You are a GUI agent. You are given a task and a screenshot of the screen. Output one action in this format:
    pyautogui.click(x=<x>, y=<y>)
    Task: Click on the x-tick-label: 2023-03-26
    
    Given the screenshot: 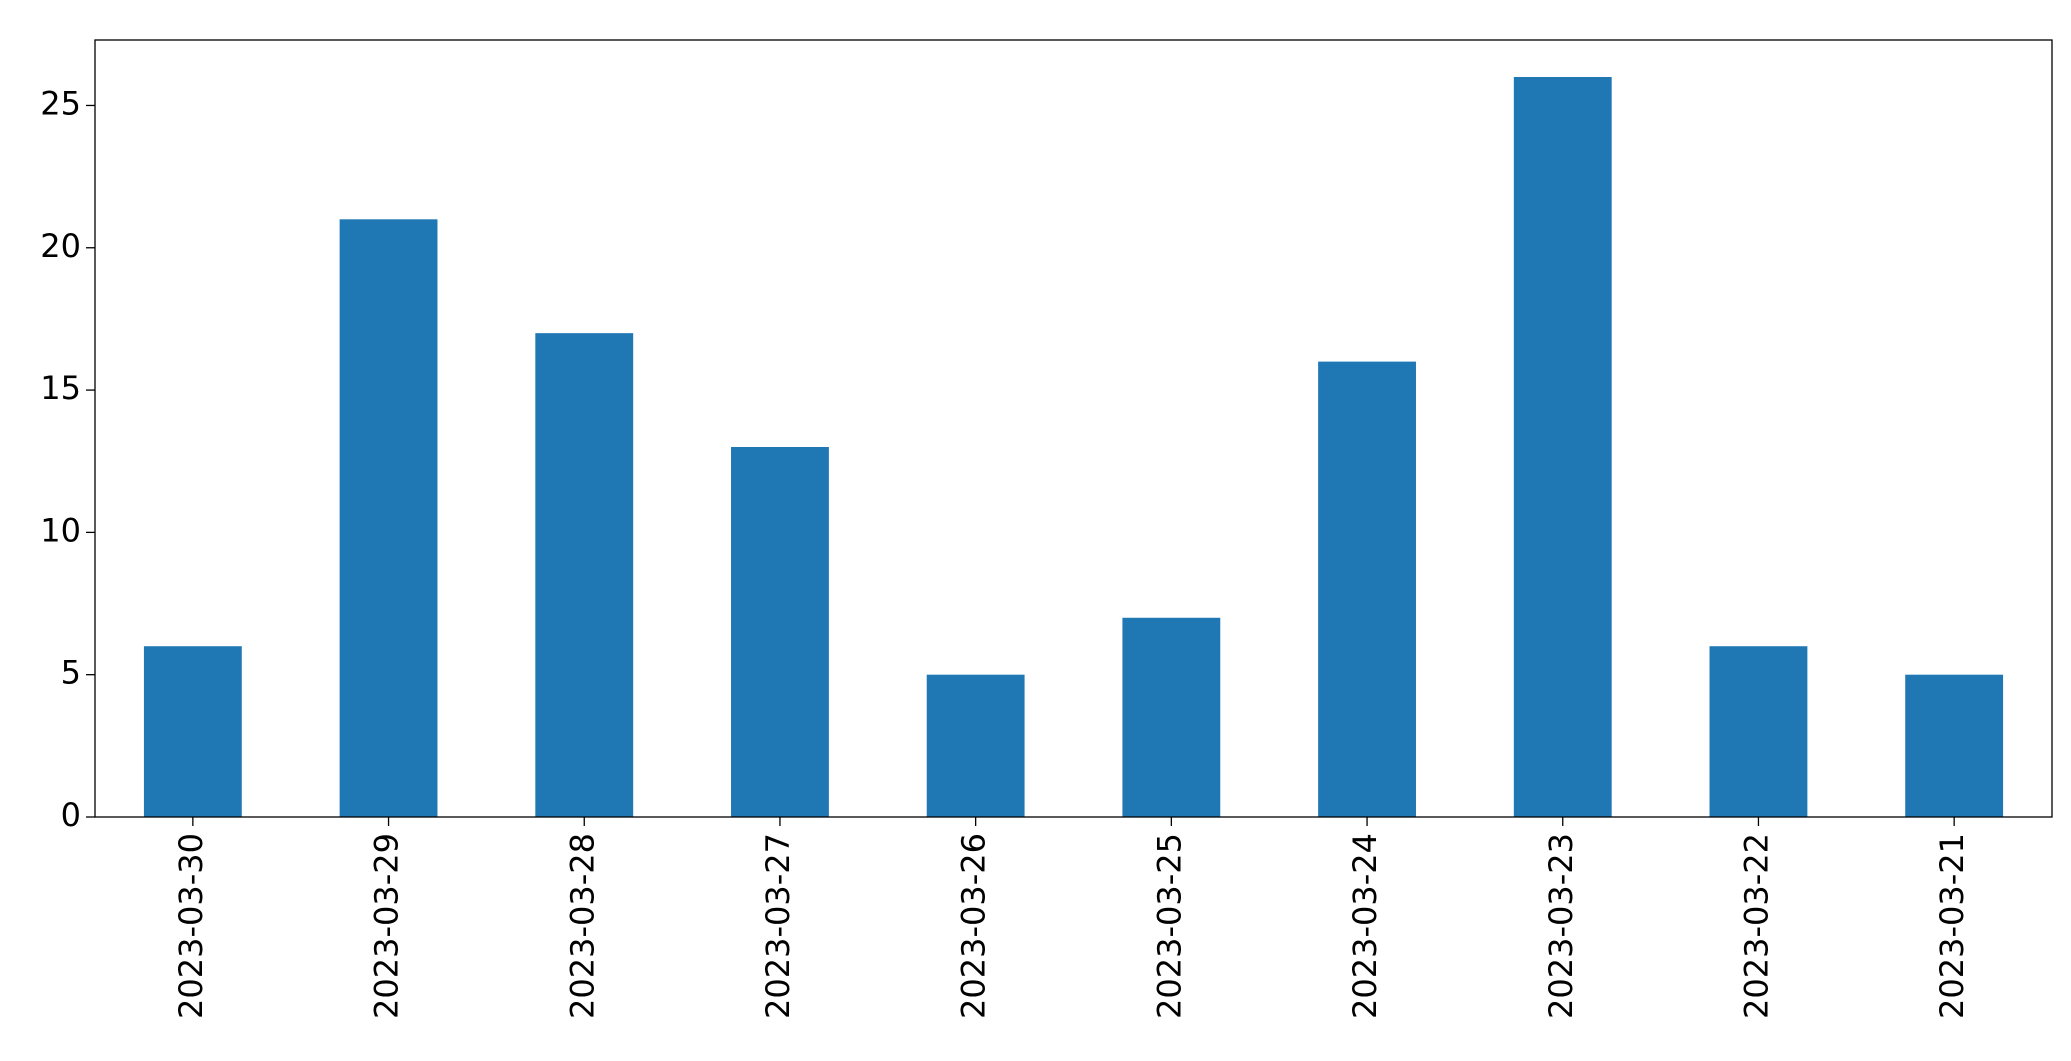 What is the action you would take?
    pyautogui.click(x=974, y=926)
    